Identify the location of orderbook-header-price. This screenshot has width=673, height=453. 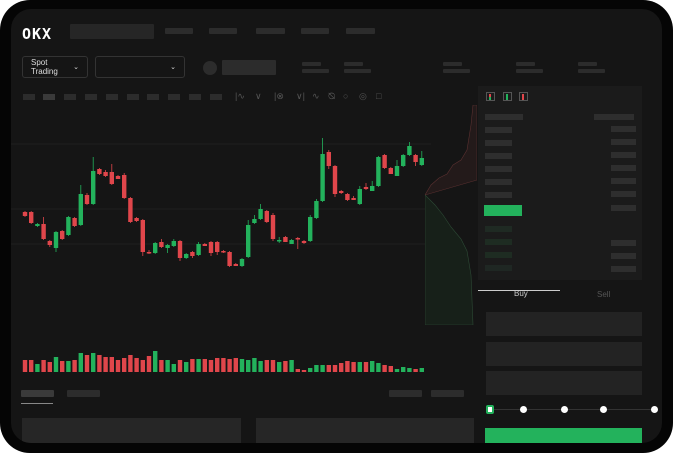
(504, 117).